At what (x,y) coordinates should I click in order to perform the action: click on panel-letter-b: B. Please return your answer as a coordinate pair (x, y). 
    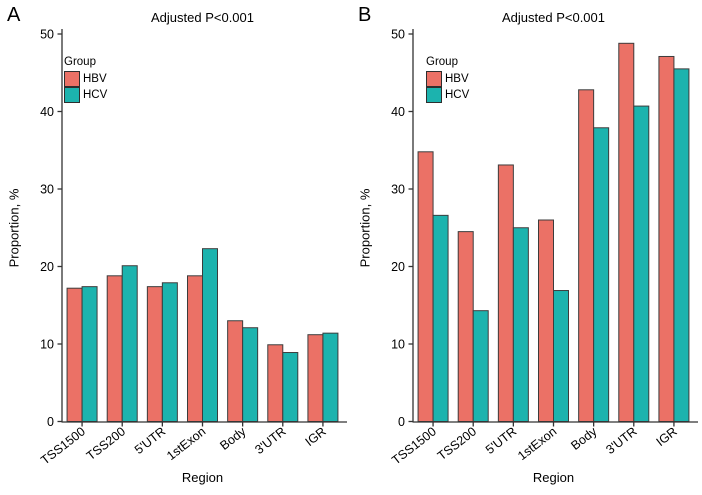
    Looking at the image, I should click on (365, 15).